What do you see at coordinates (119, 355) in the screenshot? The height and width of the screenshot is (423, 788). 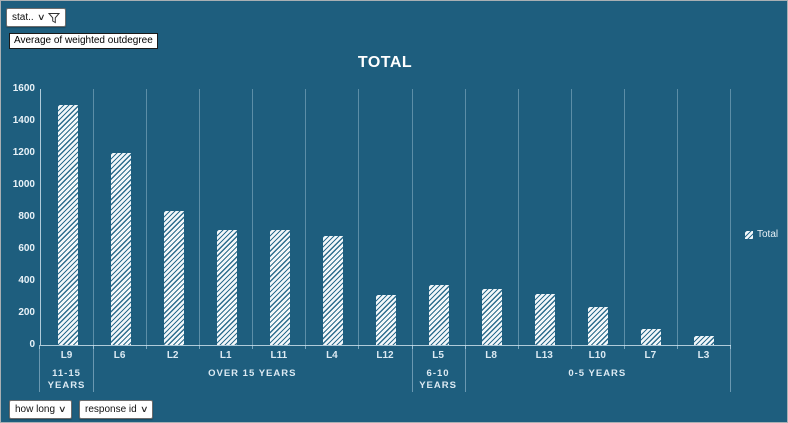 I see `x-axis-category-label: L6` at bounding box center [119, 355].